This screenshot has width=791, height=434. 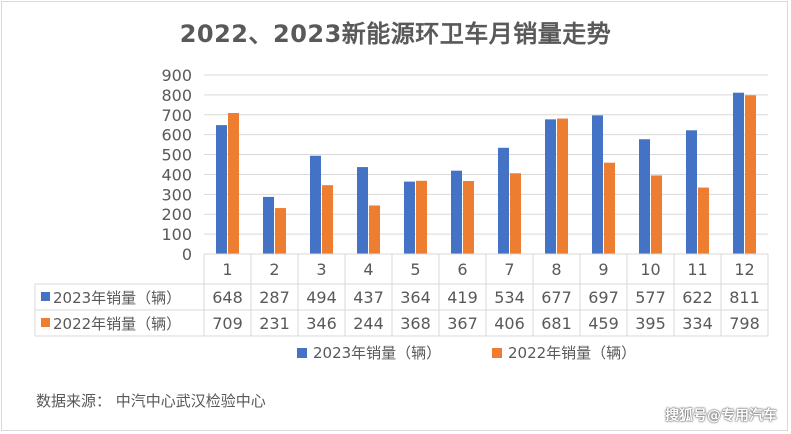 What do you see at coordinates (462, 269) in the screenshot?
I see `x-tick-label: 6` at bounding box center [462, 269].